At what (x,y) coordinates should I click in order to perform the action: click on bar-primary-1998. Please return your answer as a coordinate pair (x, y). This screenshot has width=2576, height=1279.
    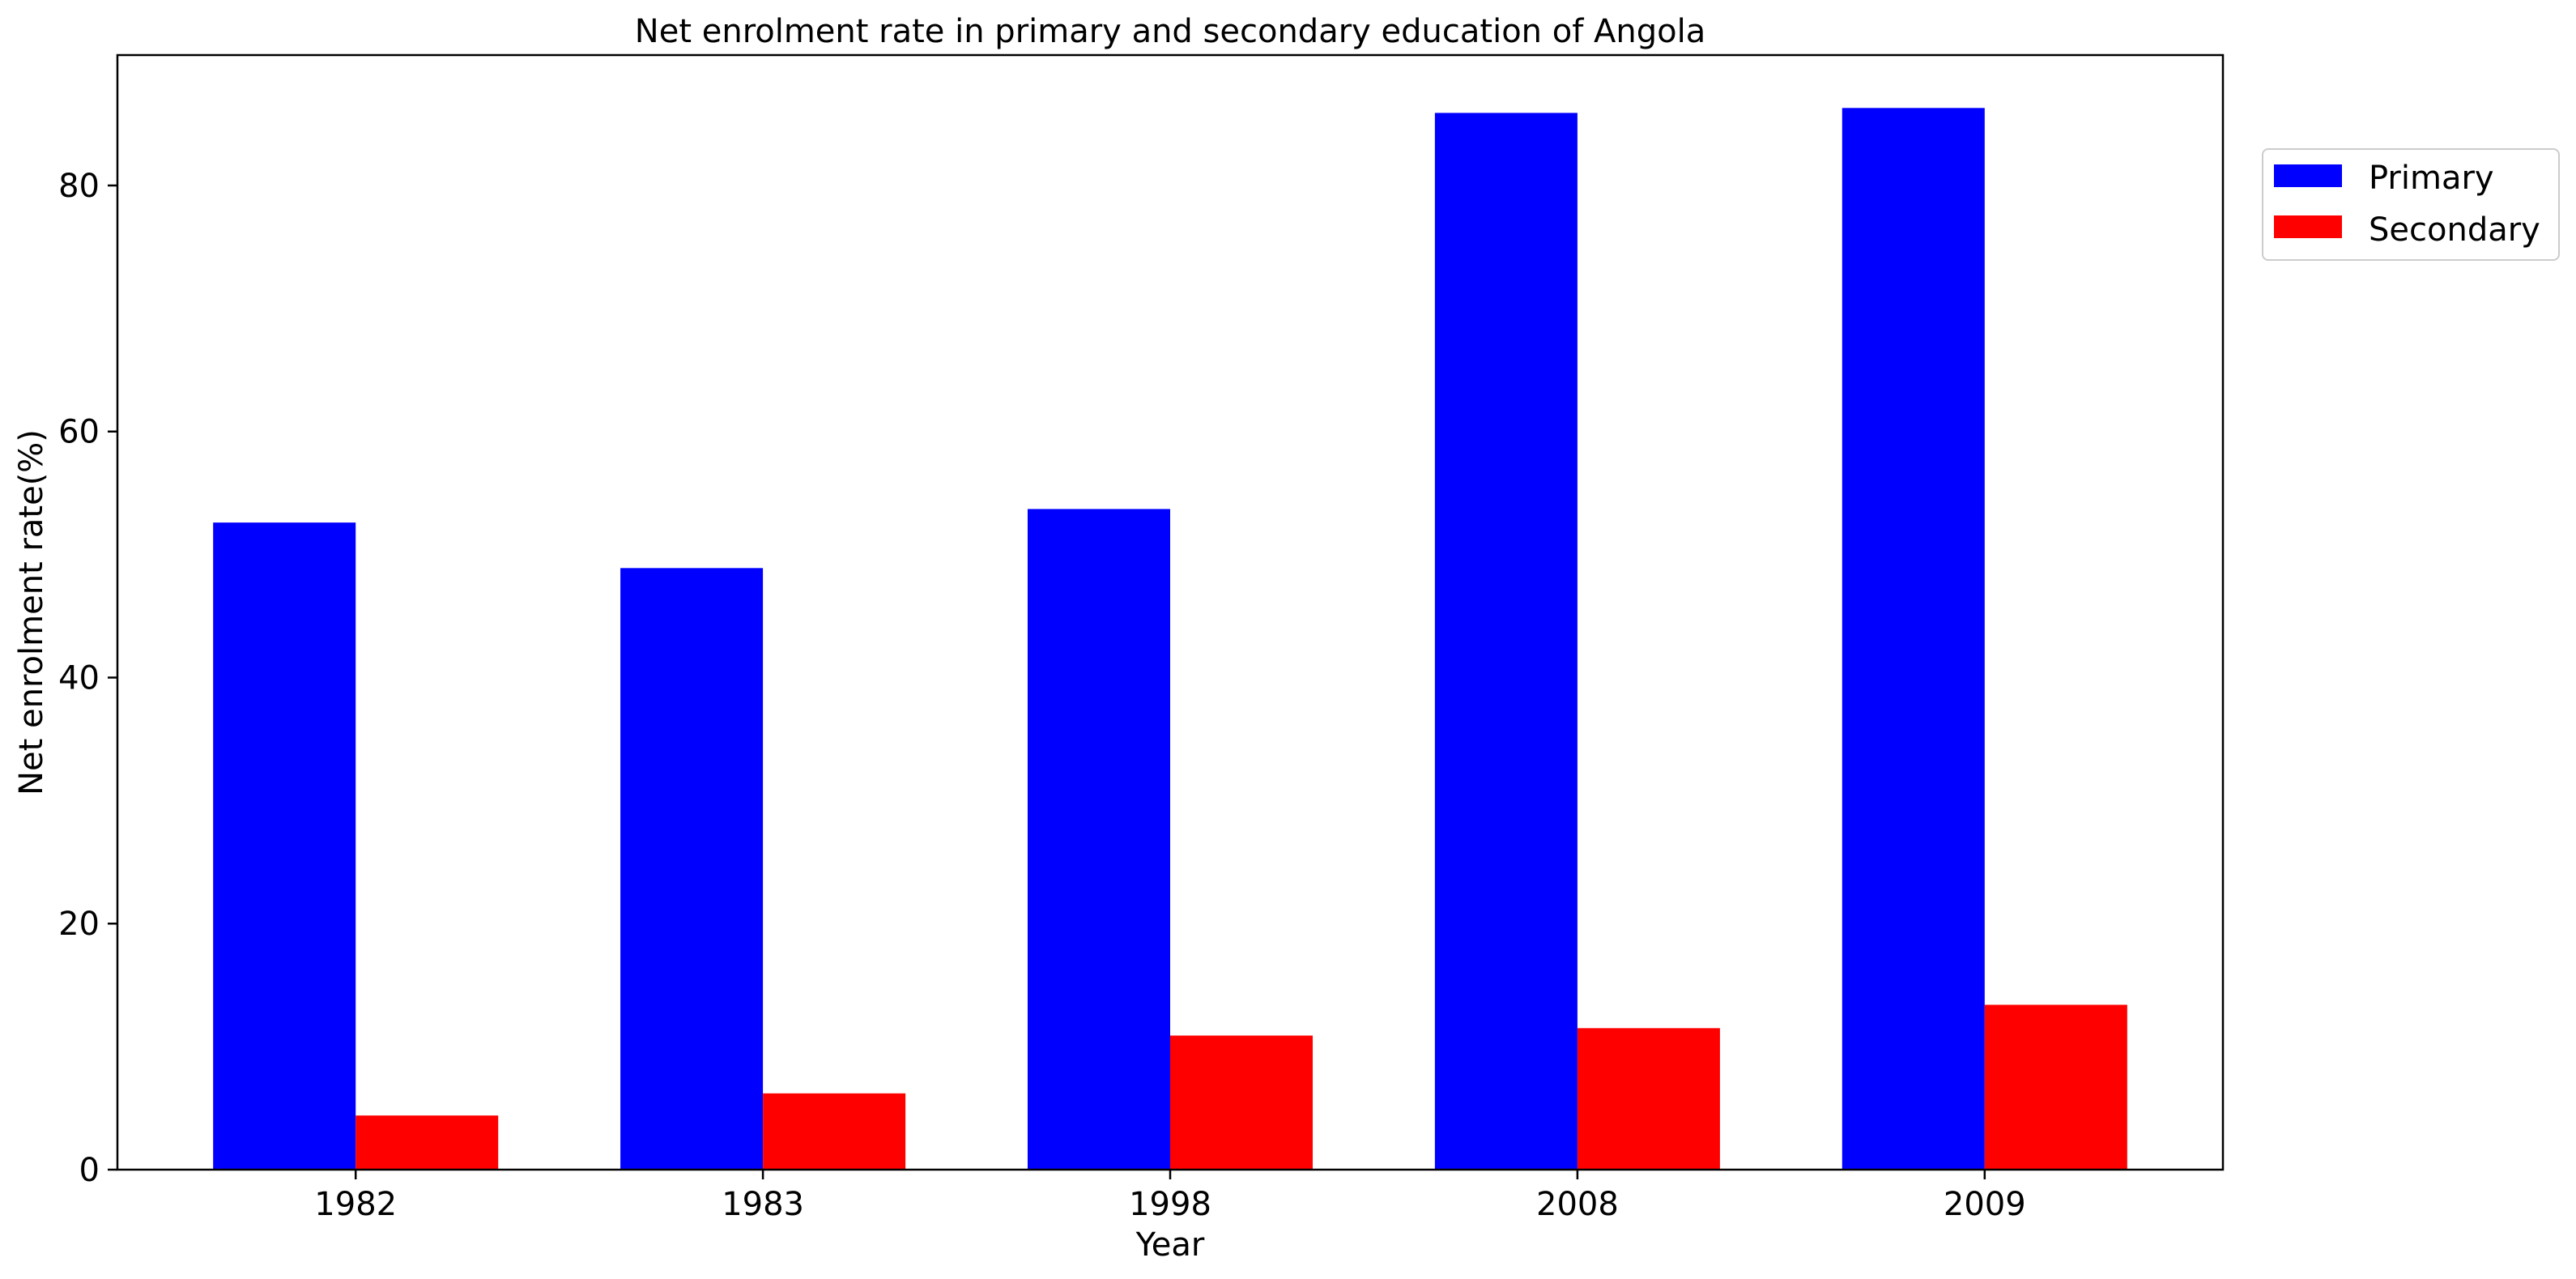
    Looking at the image, I should click on (1098, 839).